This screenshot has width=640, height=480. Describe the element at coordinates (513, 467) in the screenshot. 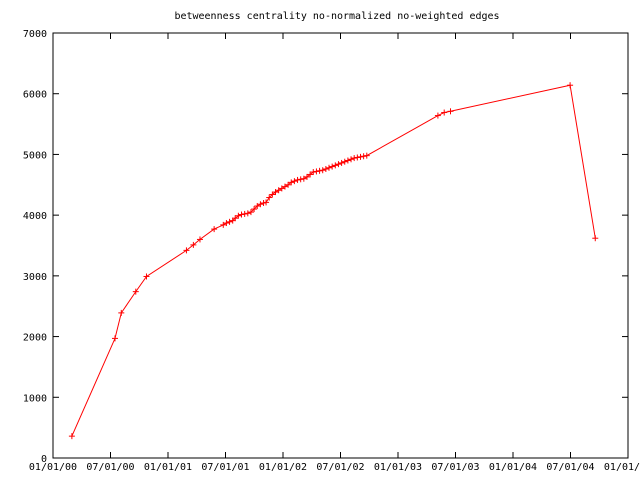

I see `x-tick-label: 01/01/04` at that location.